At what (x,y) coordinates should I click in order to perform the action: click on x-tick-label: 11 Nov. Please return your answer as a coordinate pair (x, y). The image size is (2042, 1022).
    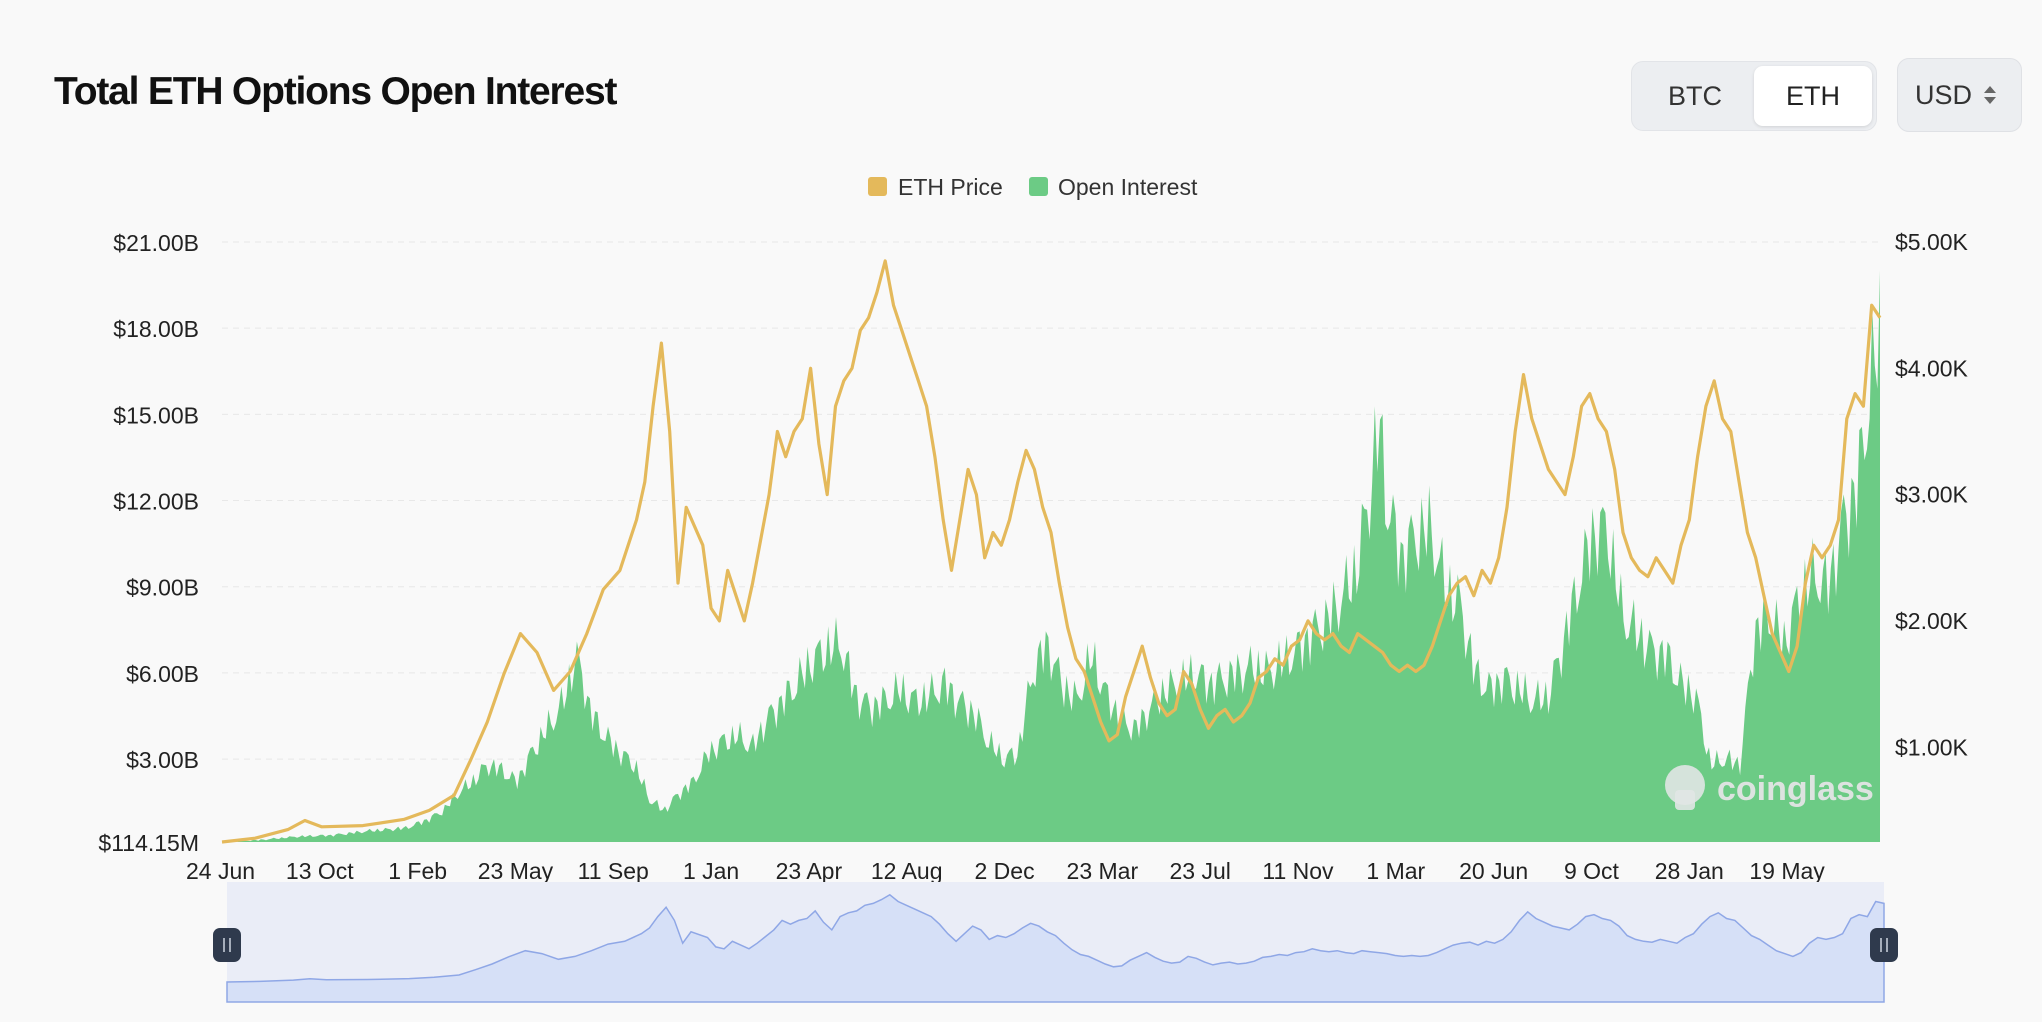
    Looking at the image, I should click on (1298, 871).